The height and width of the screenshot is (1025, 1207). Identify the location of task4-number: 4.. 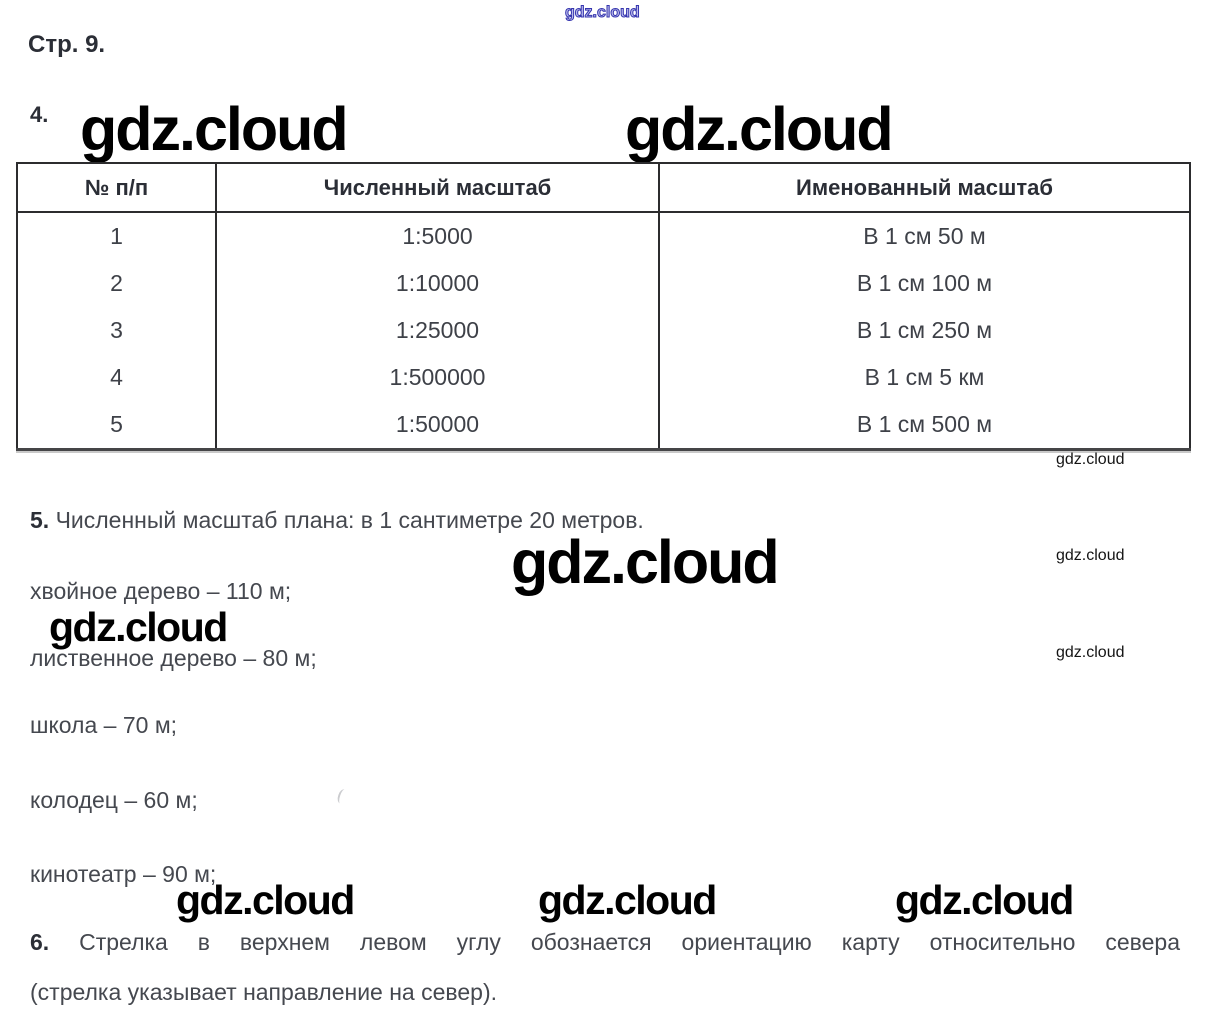
(39, 114).